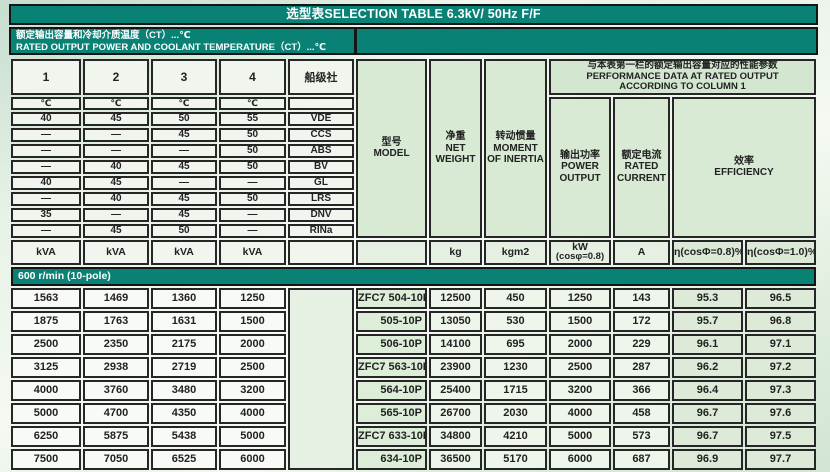 The image size is (830, 472). Describe the element at coordinates (515, 136) in the screenshot. I see `inertia-header-zh: 转动惯量` at that location.